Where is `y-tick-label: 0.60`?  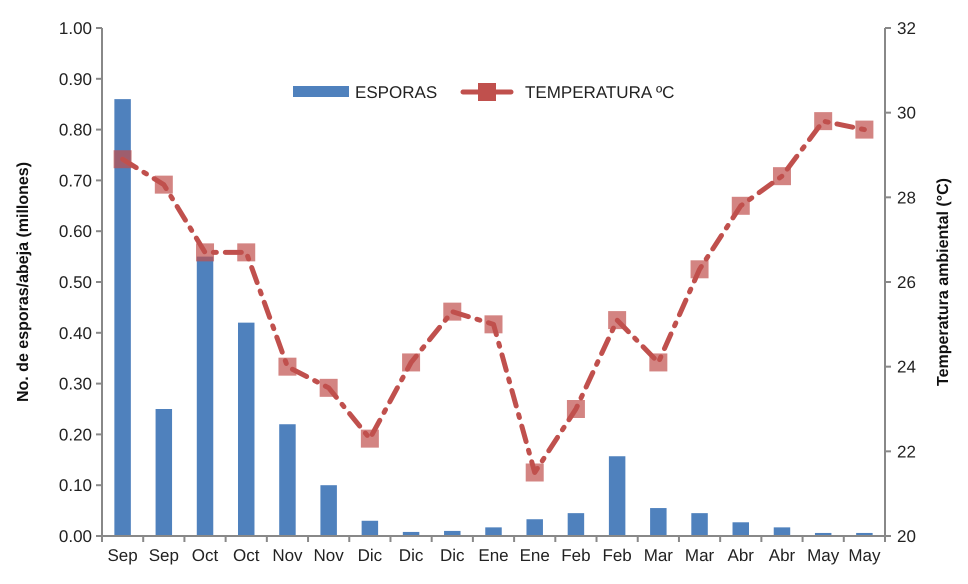 y-tick-label: 0.60 is located at coordinates (75, 232).